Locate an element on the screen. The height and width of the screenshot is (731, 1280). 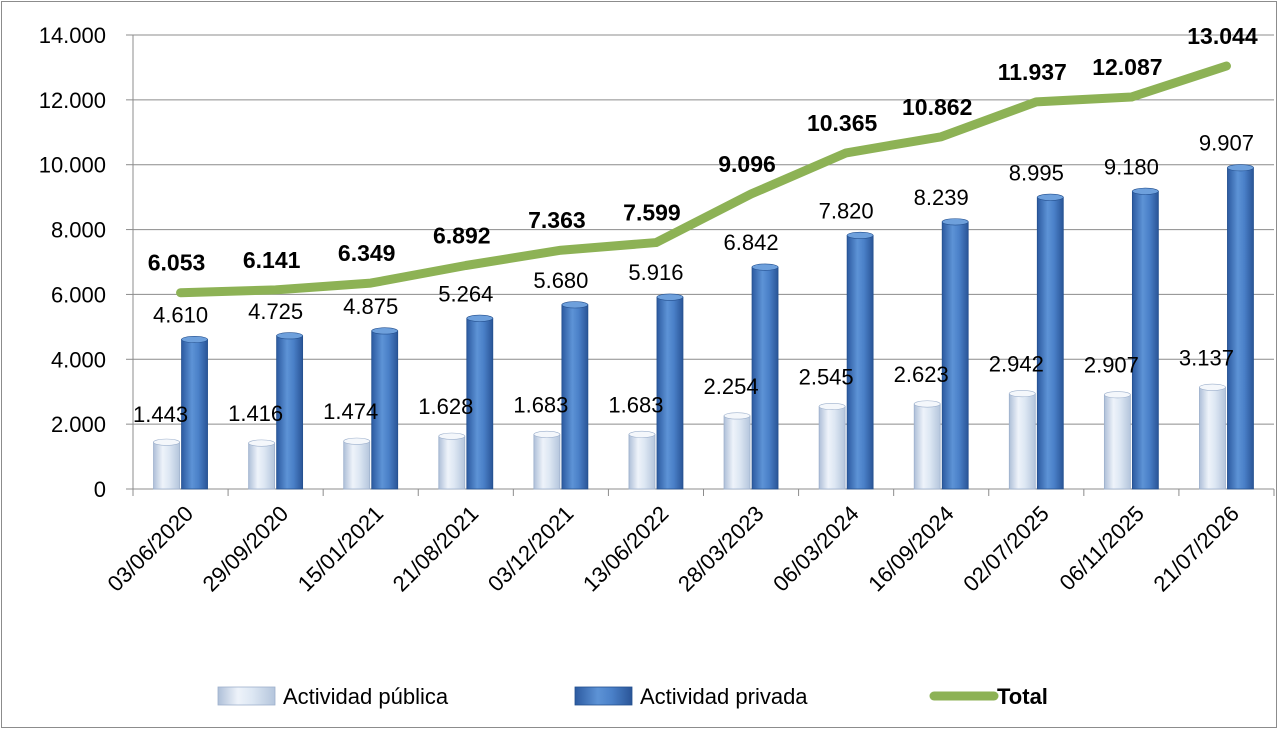
x-tick-label: 02/07/2025 is located at coordinates (1006, 549).